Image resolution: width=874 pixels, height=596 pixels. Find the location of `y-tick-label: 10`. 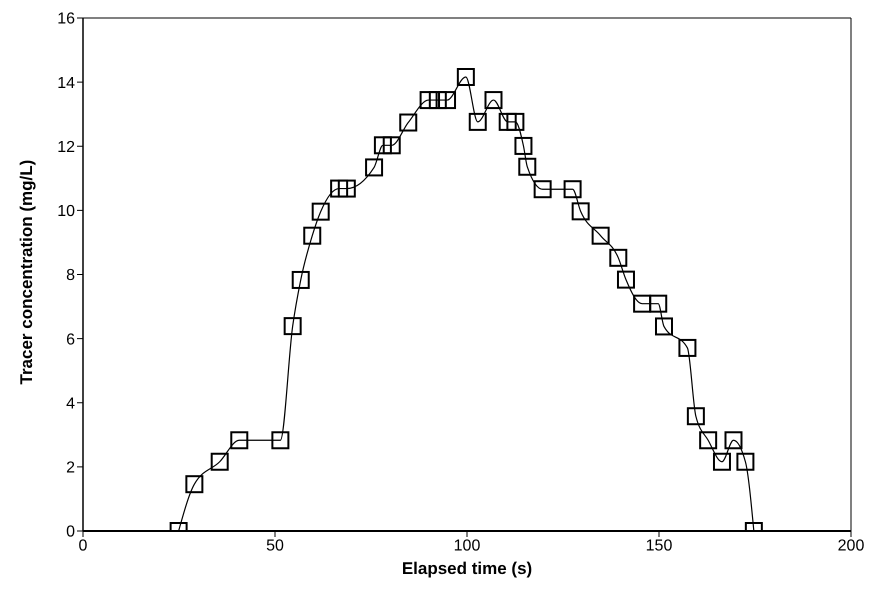

y-tick-label: 10 is located at coordinates (66, 211).